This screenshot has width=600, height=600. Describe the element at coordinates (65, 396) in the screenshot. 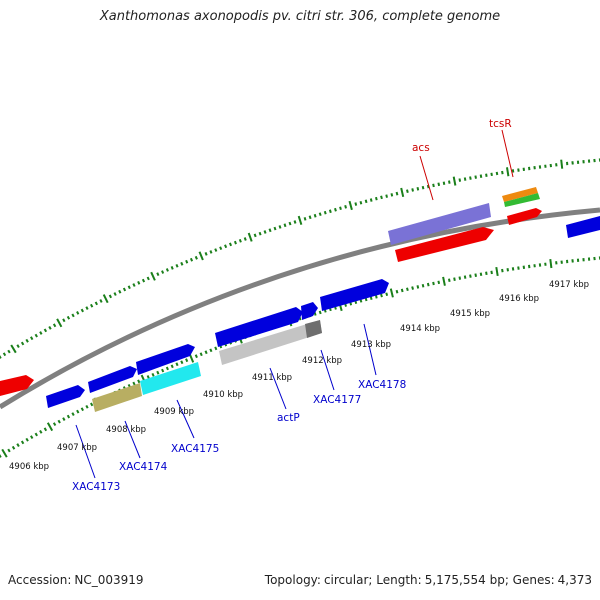

I see `forward-gene-feature-xac4173` at that location.